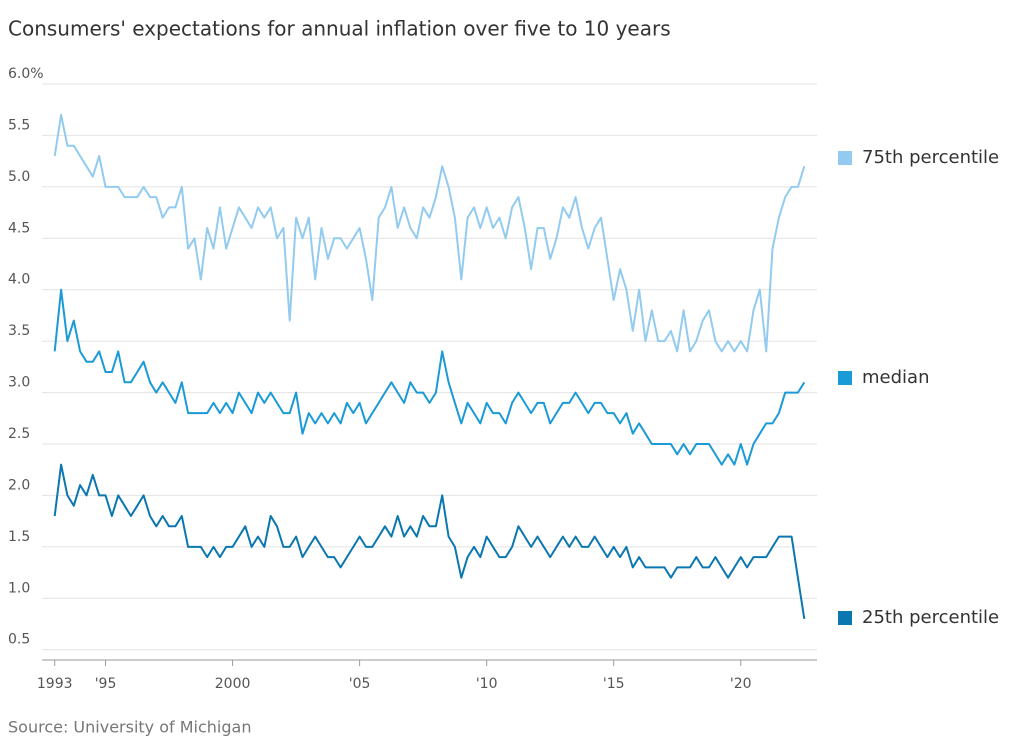 Image resolution: width=1024 pixels, height=752 pixels. I want to click on y-tick-label: 0.5, so click(19, 640).